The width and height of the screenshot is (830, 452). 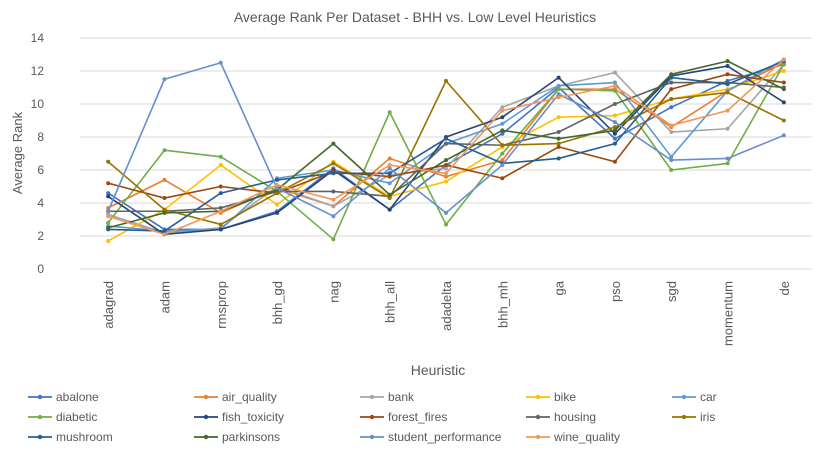 What do you see at coordinates (565, 397) in the screenshot?
I see `legend-label: bike` at bounding box center [565, 397].